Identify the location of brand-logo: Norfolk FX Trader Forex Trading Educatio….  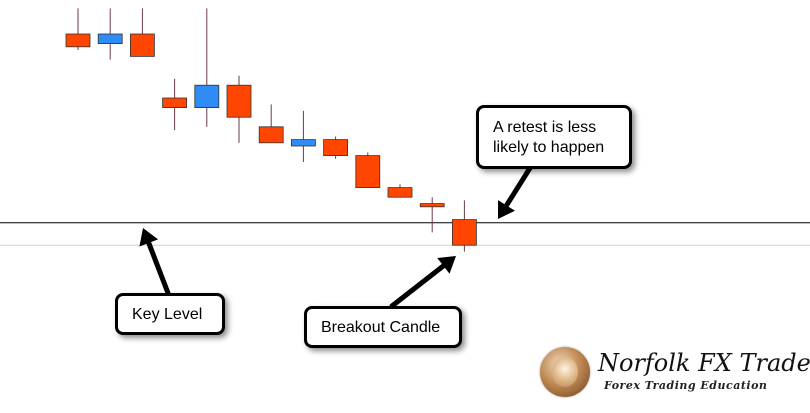
(675, 373).